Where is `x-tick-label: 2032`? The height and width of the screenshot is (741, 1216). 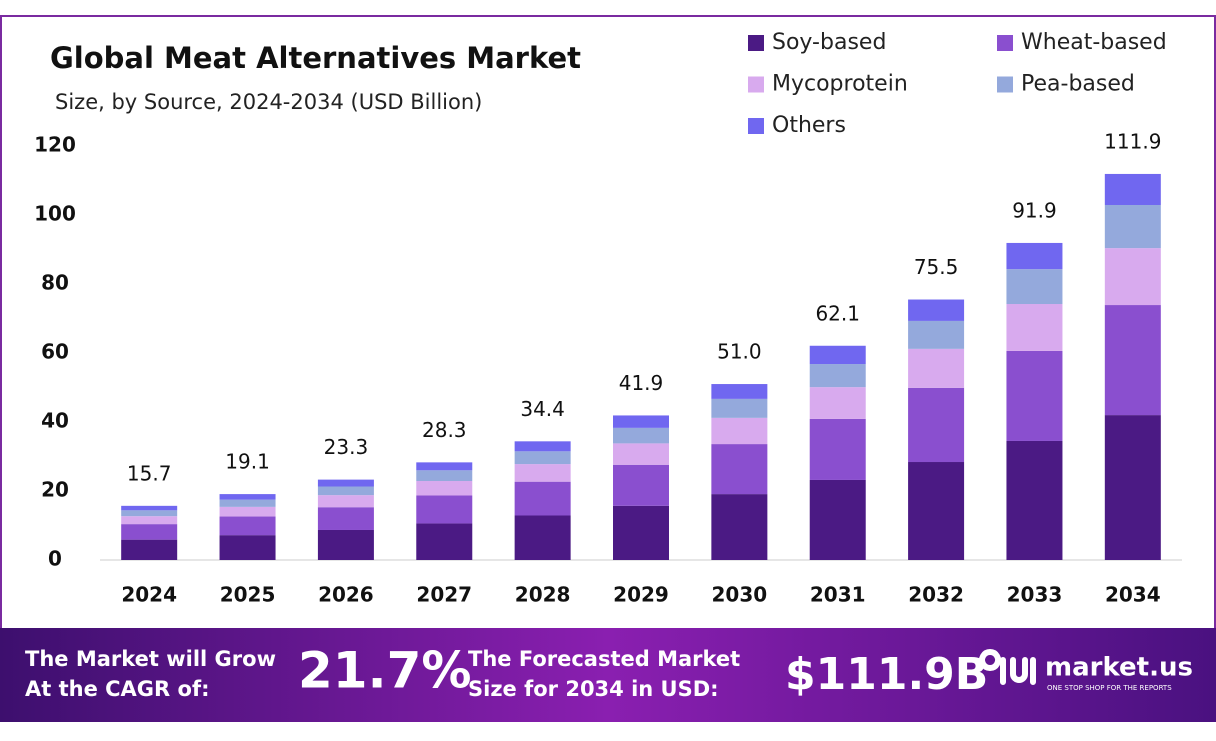
x-tick-label: 2032 is located at coordinates (936, 595).